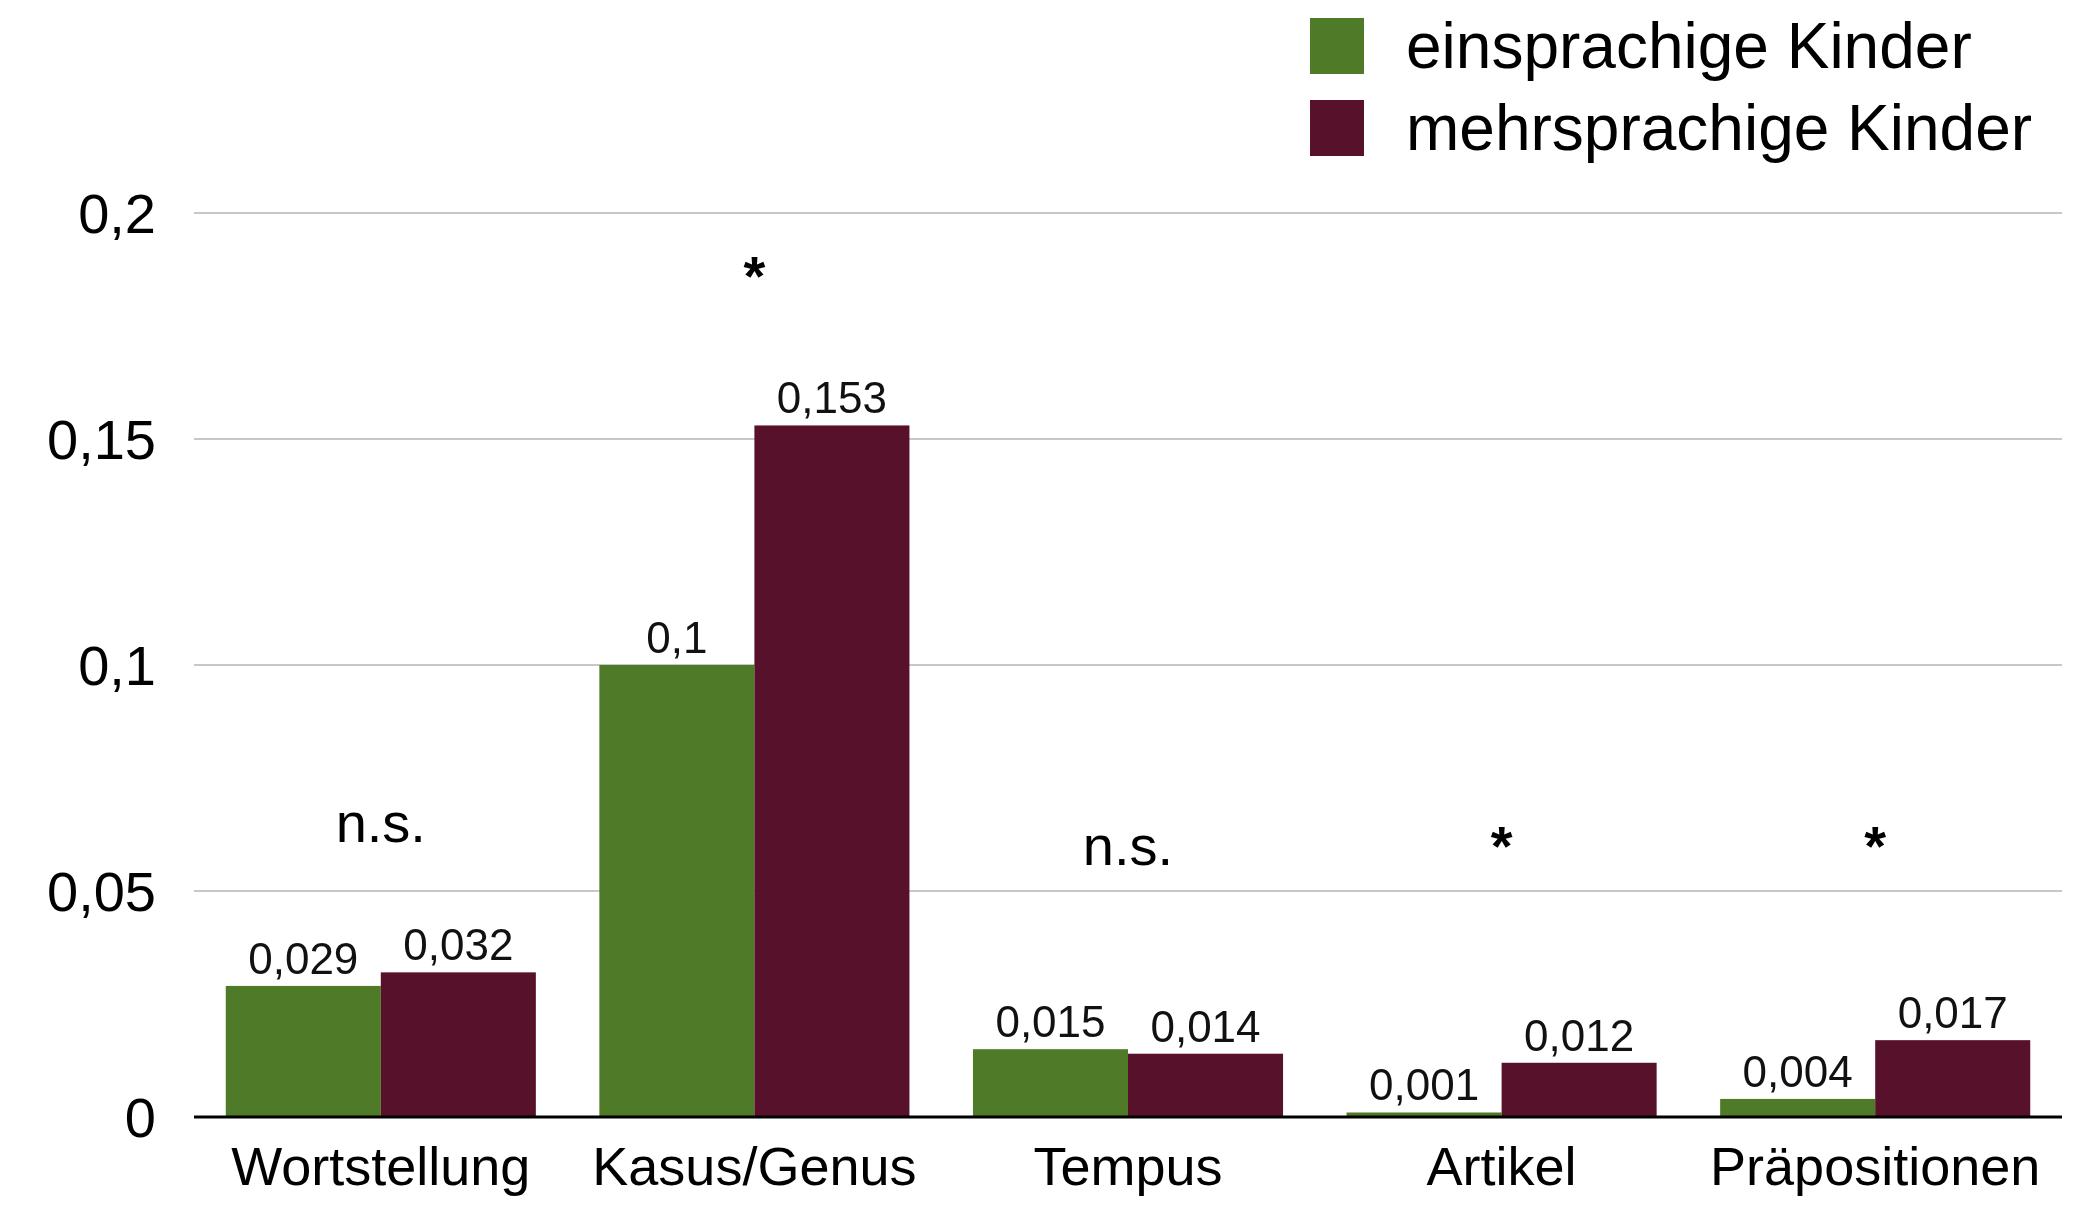 This screenshot has height=1207, width=2097. What do you see at coordinates (1689, 46) in the screenshot?
I see `legend-label: einsprachige Kinder` at bounding box center [1689, 46].